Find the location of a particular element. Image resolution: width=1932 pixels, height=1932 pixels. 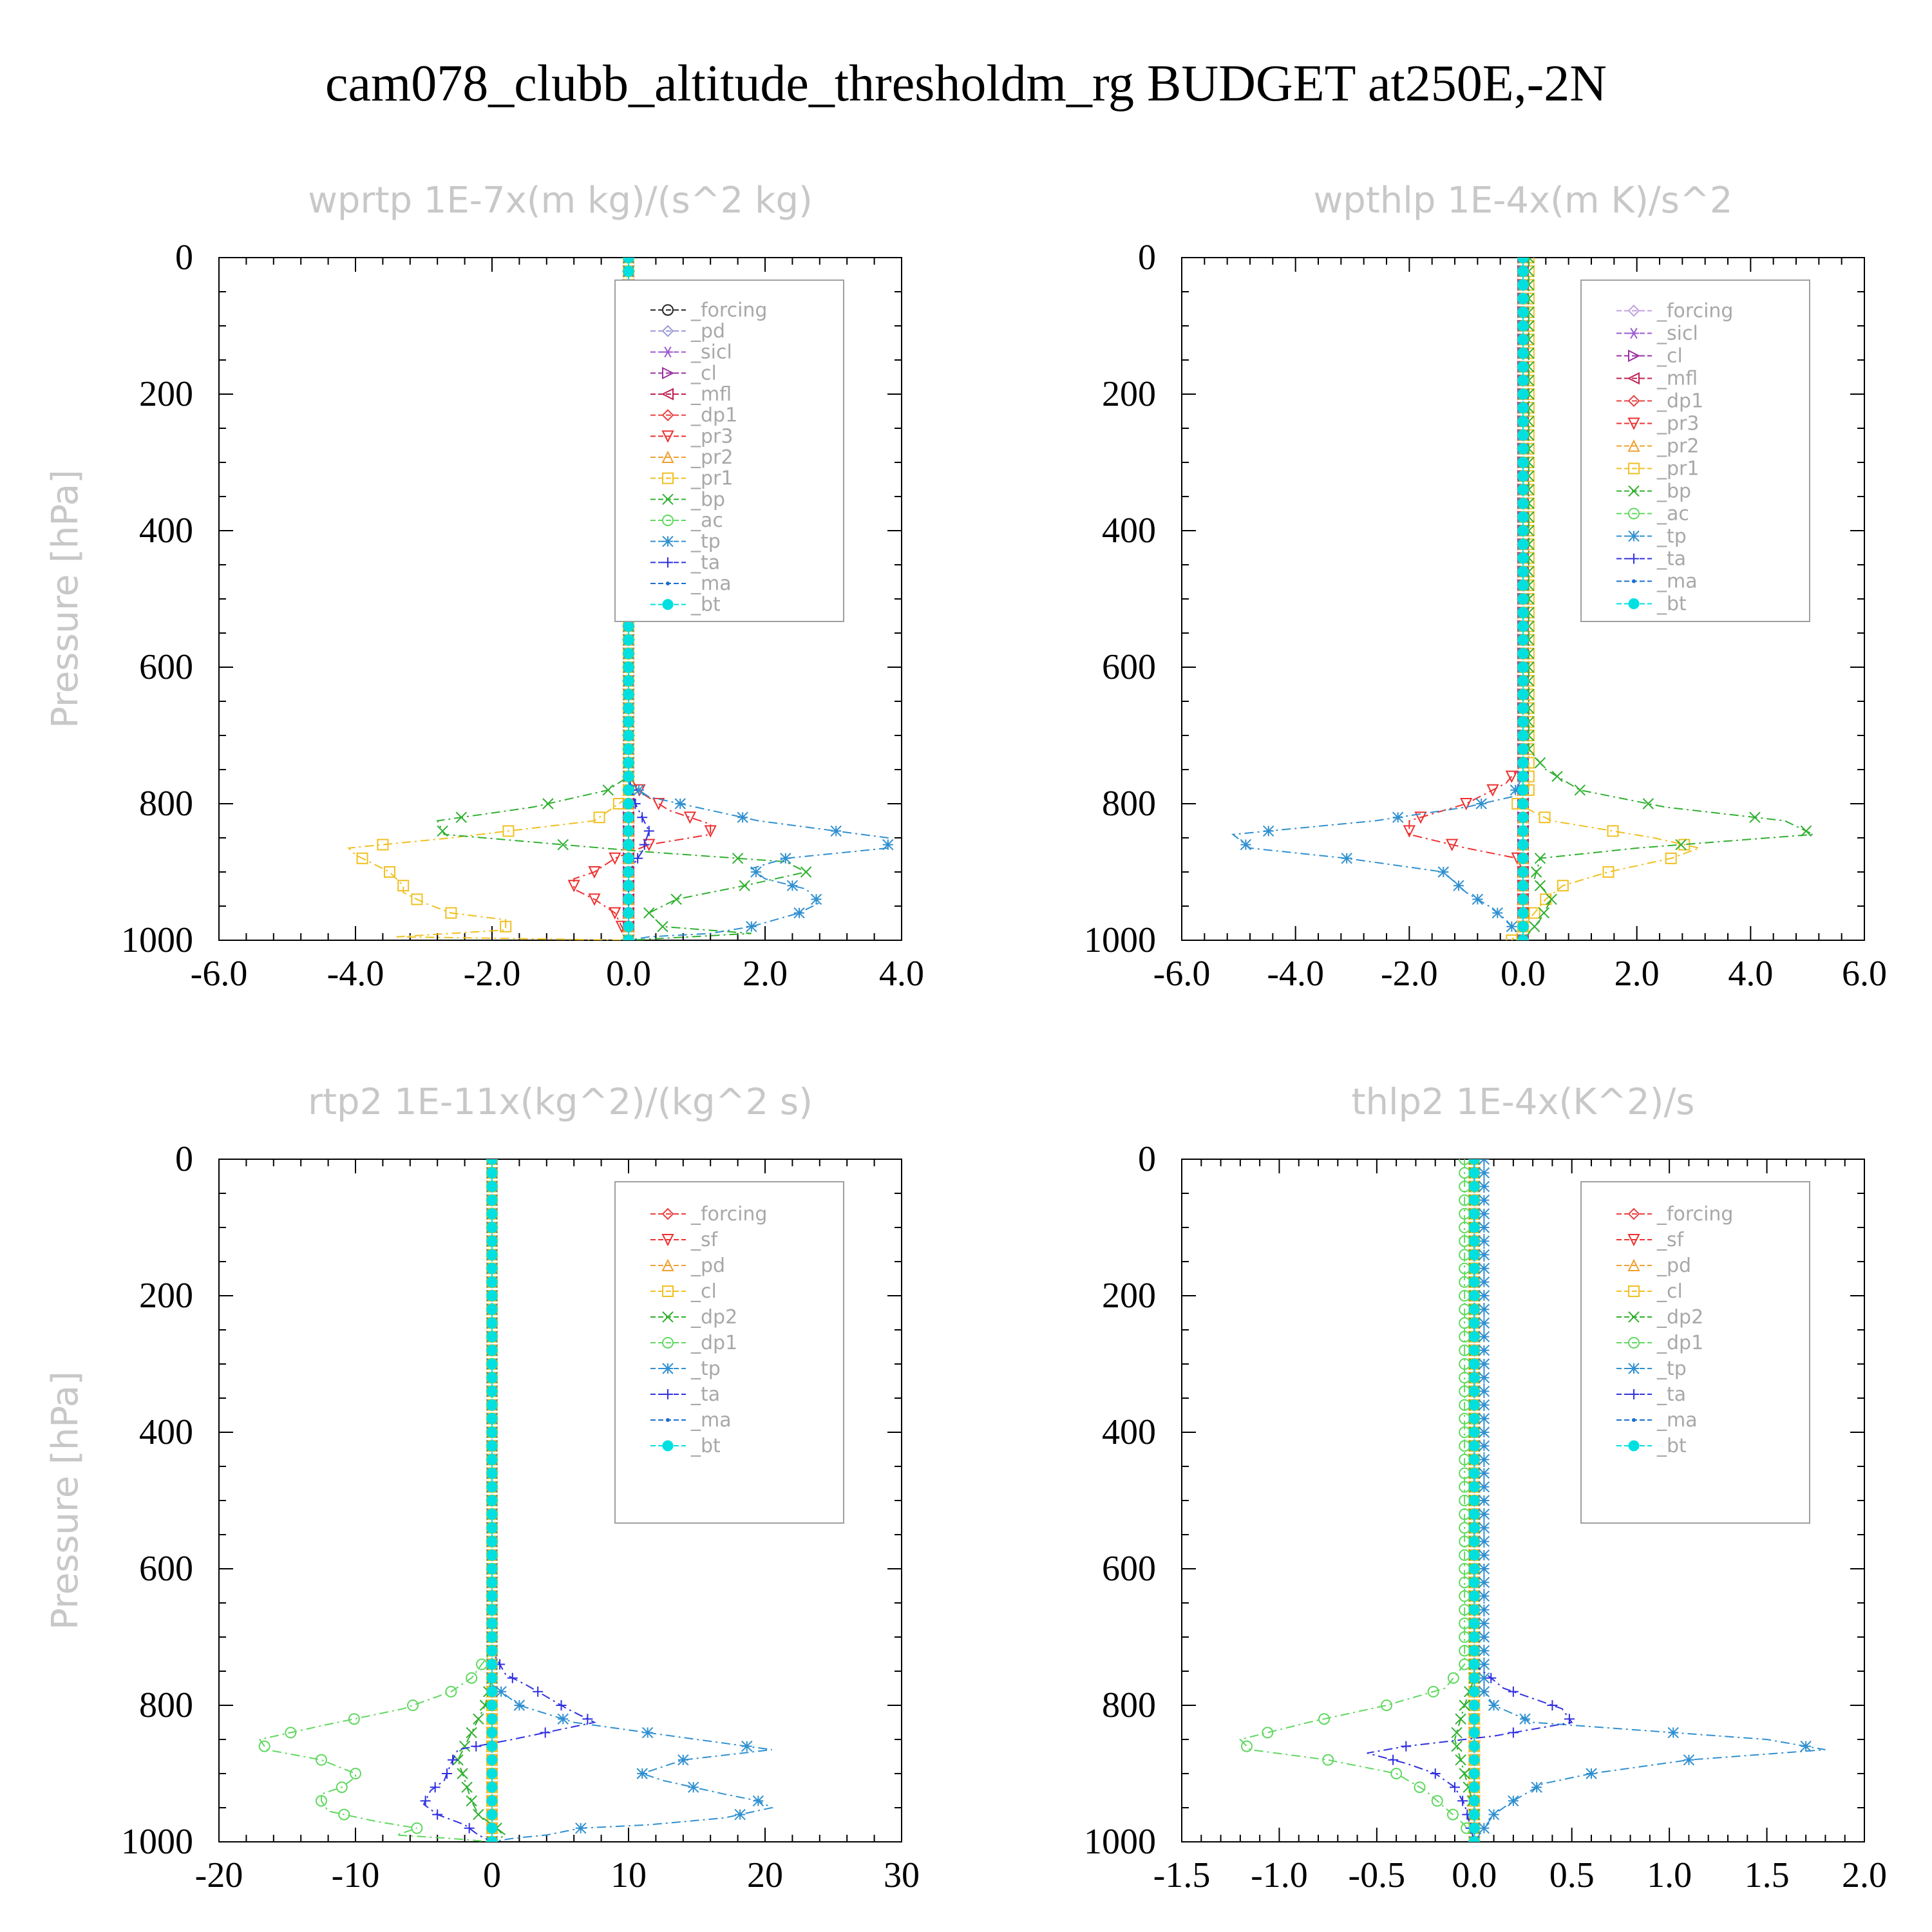

y-tick-label: 0 is located at coordinates (184, 1159).